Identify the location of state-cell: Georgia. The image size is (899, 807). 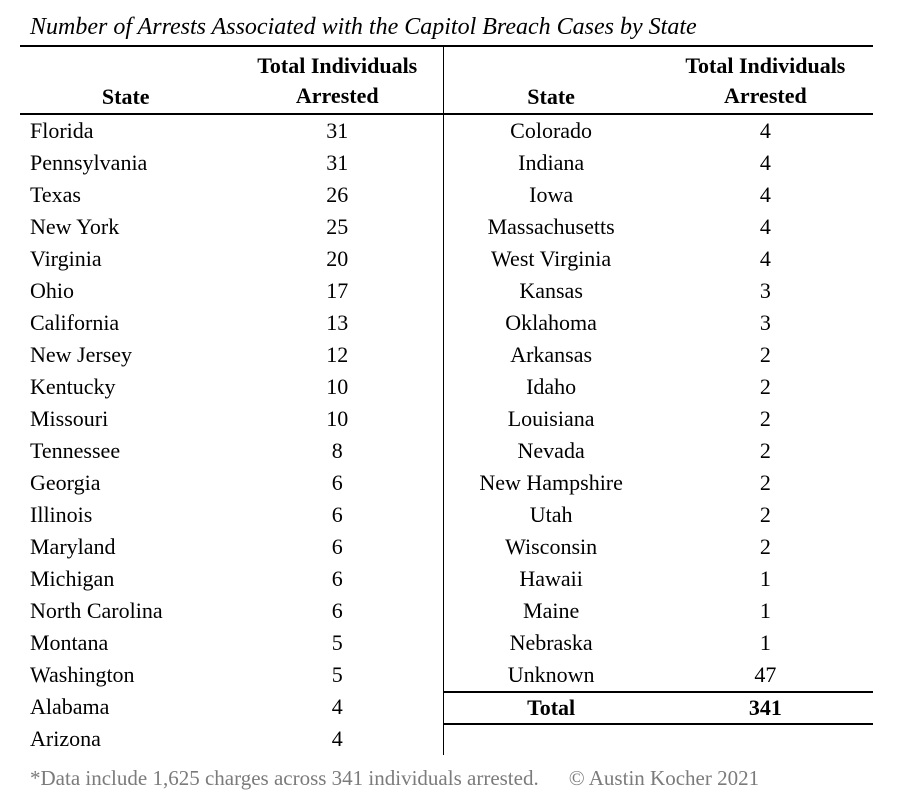
(65, 482).